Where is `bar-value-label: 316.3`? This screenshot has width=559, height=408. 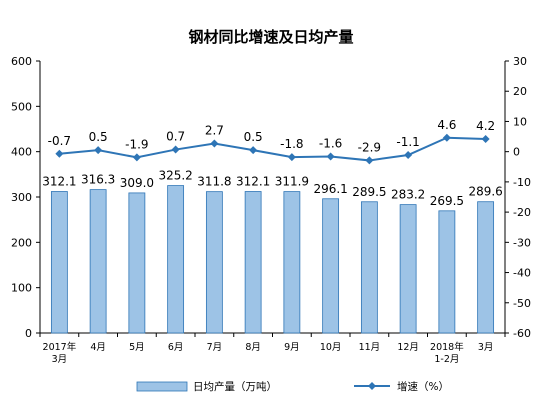
bar-value-label: 316.3 is located at coordinates (98, 180).